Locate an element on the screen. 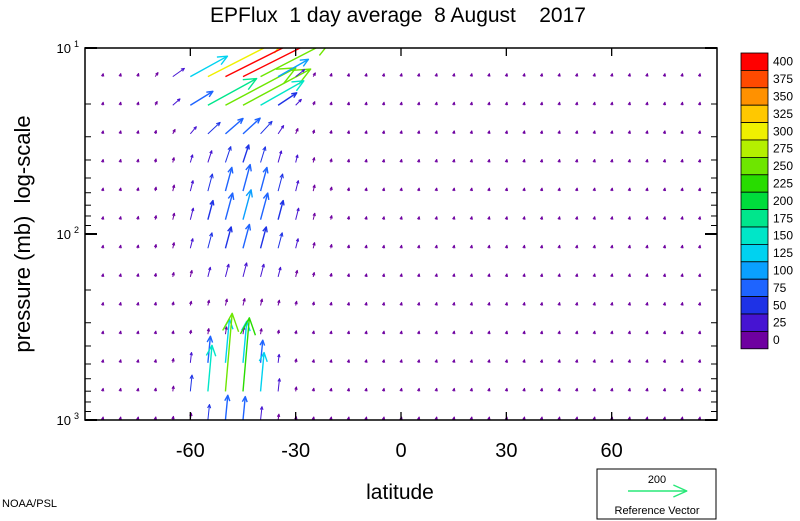 The image size is (800, 521). chart-title: EPFlux 1 day average 8 August 2017 is located at coordinates (398, 15).